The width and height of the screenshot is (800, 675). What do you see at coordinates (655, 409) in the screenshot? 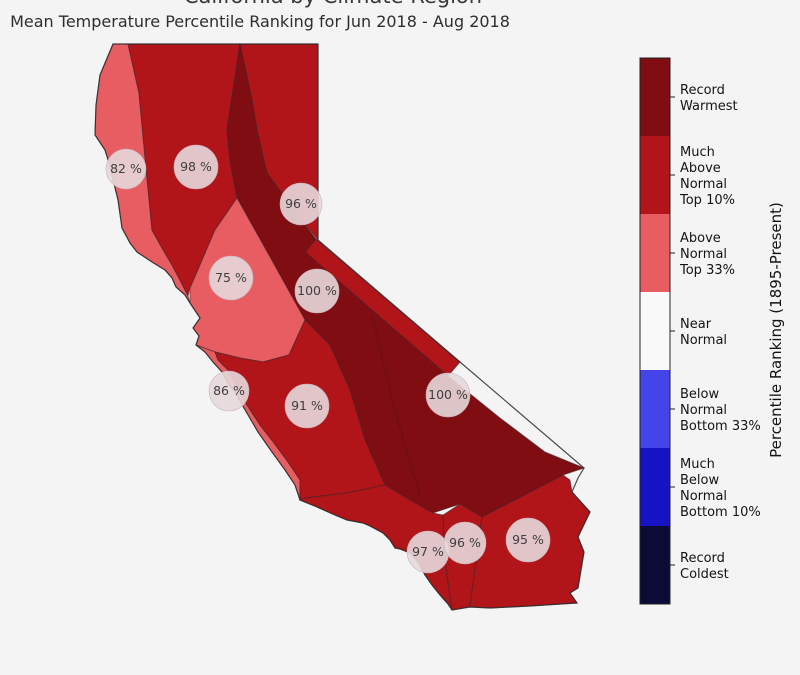
I see `colorbar-segment-below` at bounding box center [655, 409].